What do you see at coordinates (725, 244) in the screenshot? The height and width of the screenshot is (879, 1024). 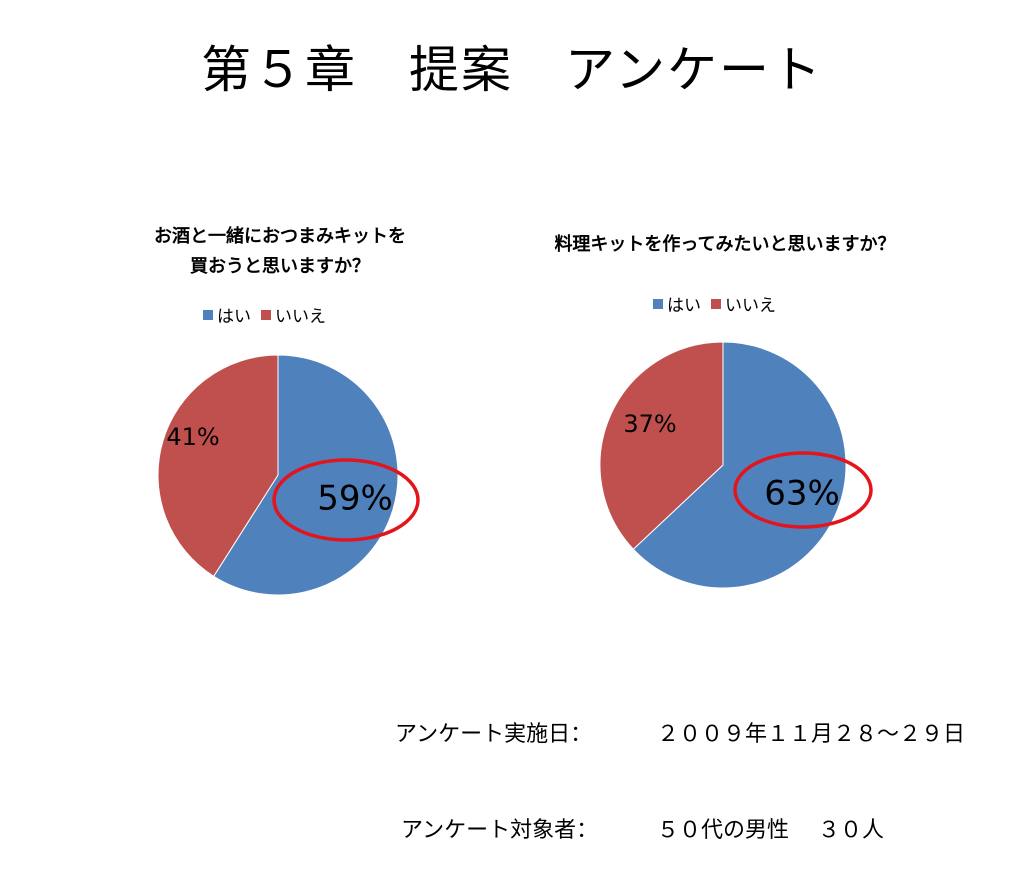 I see `chart-2-title: 料理キットを作ってみたいと思いますか？` at bounding box center [725, 244].